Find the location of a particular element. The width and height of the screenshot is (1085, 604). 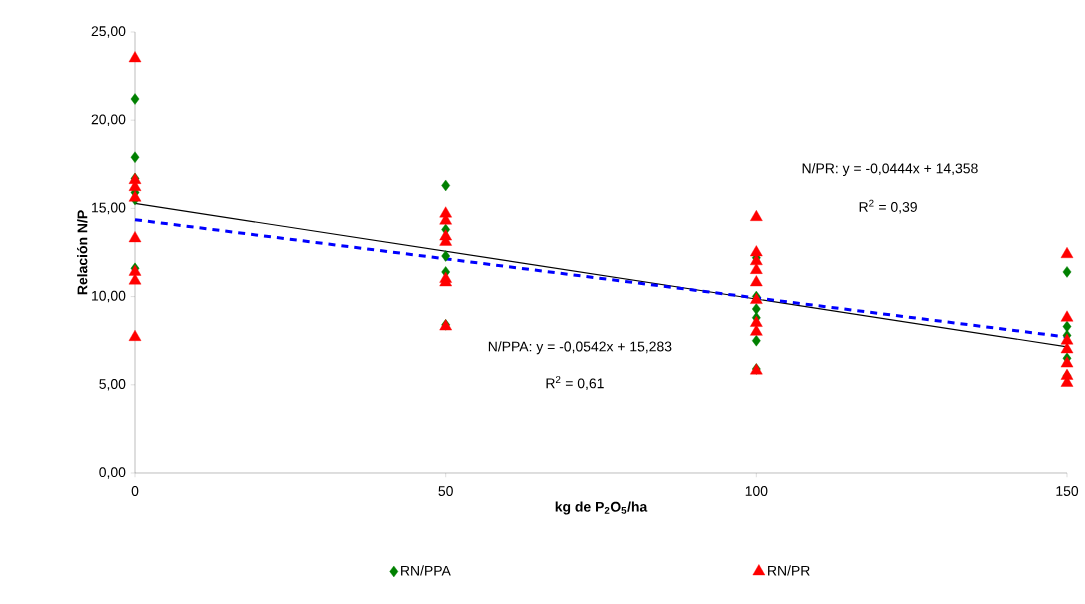

annotation: N/PR: y = -0,0444x + 14,358 is located at coordinates (890, 170).